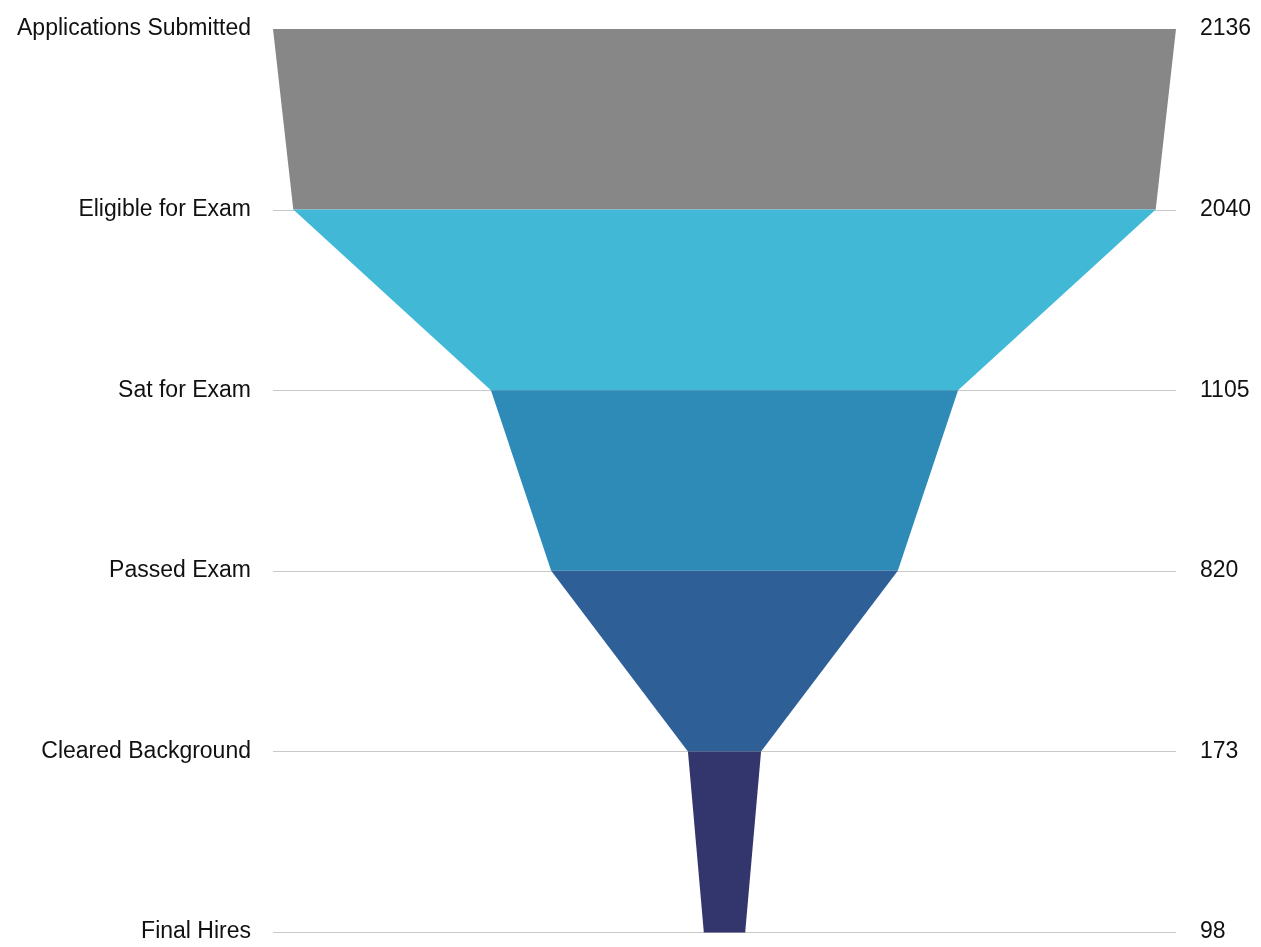 The height and width of the screenshot is (947, 1261). I want to click on category-label: Final Hires, so click(196, 930).